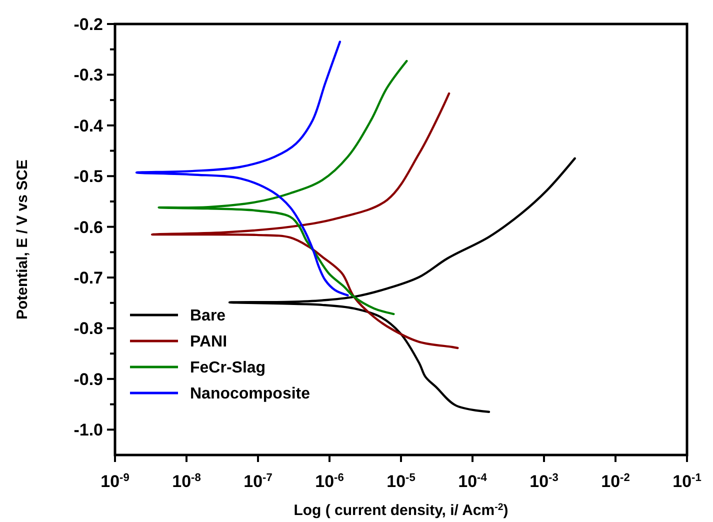  I want to click on y-tick-label: -0.3, so click(88, 75).